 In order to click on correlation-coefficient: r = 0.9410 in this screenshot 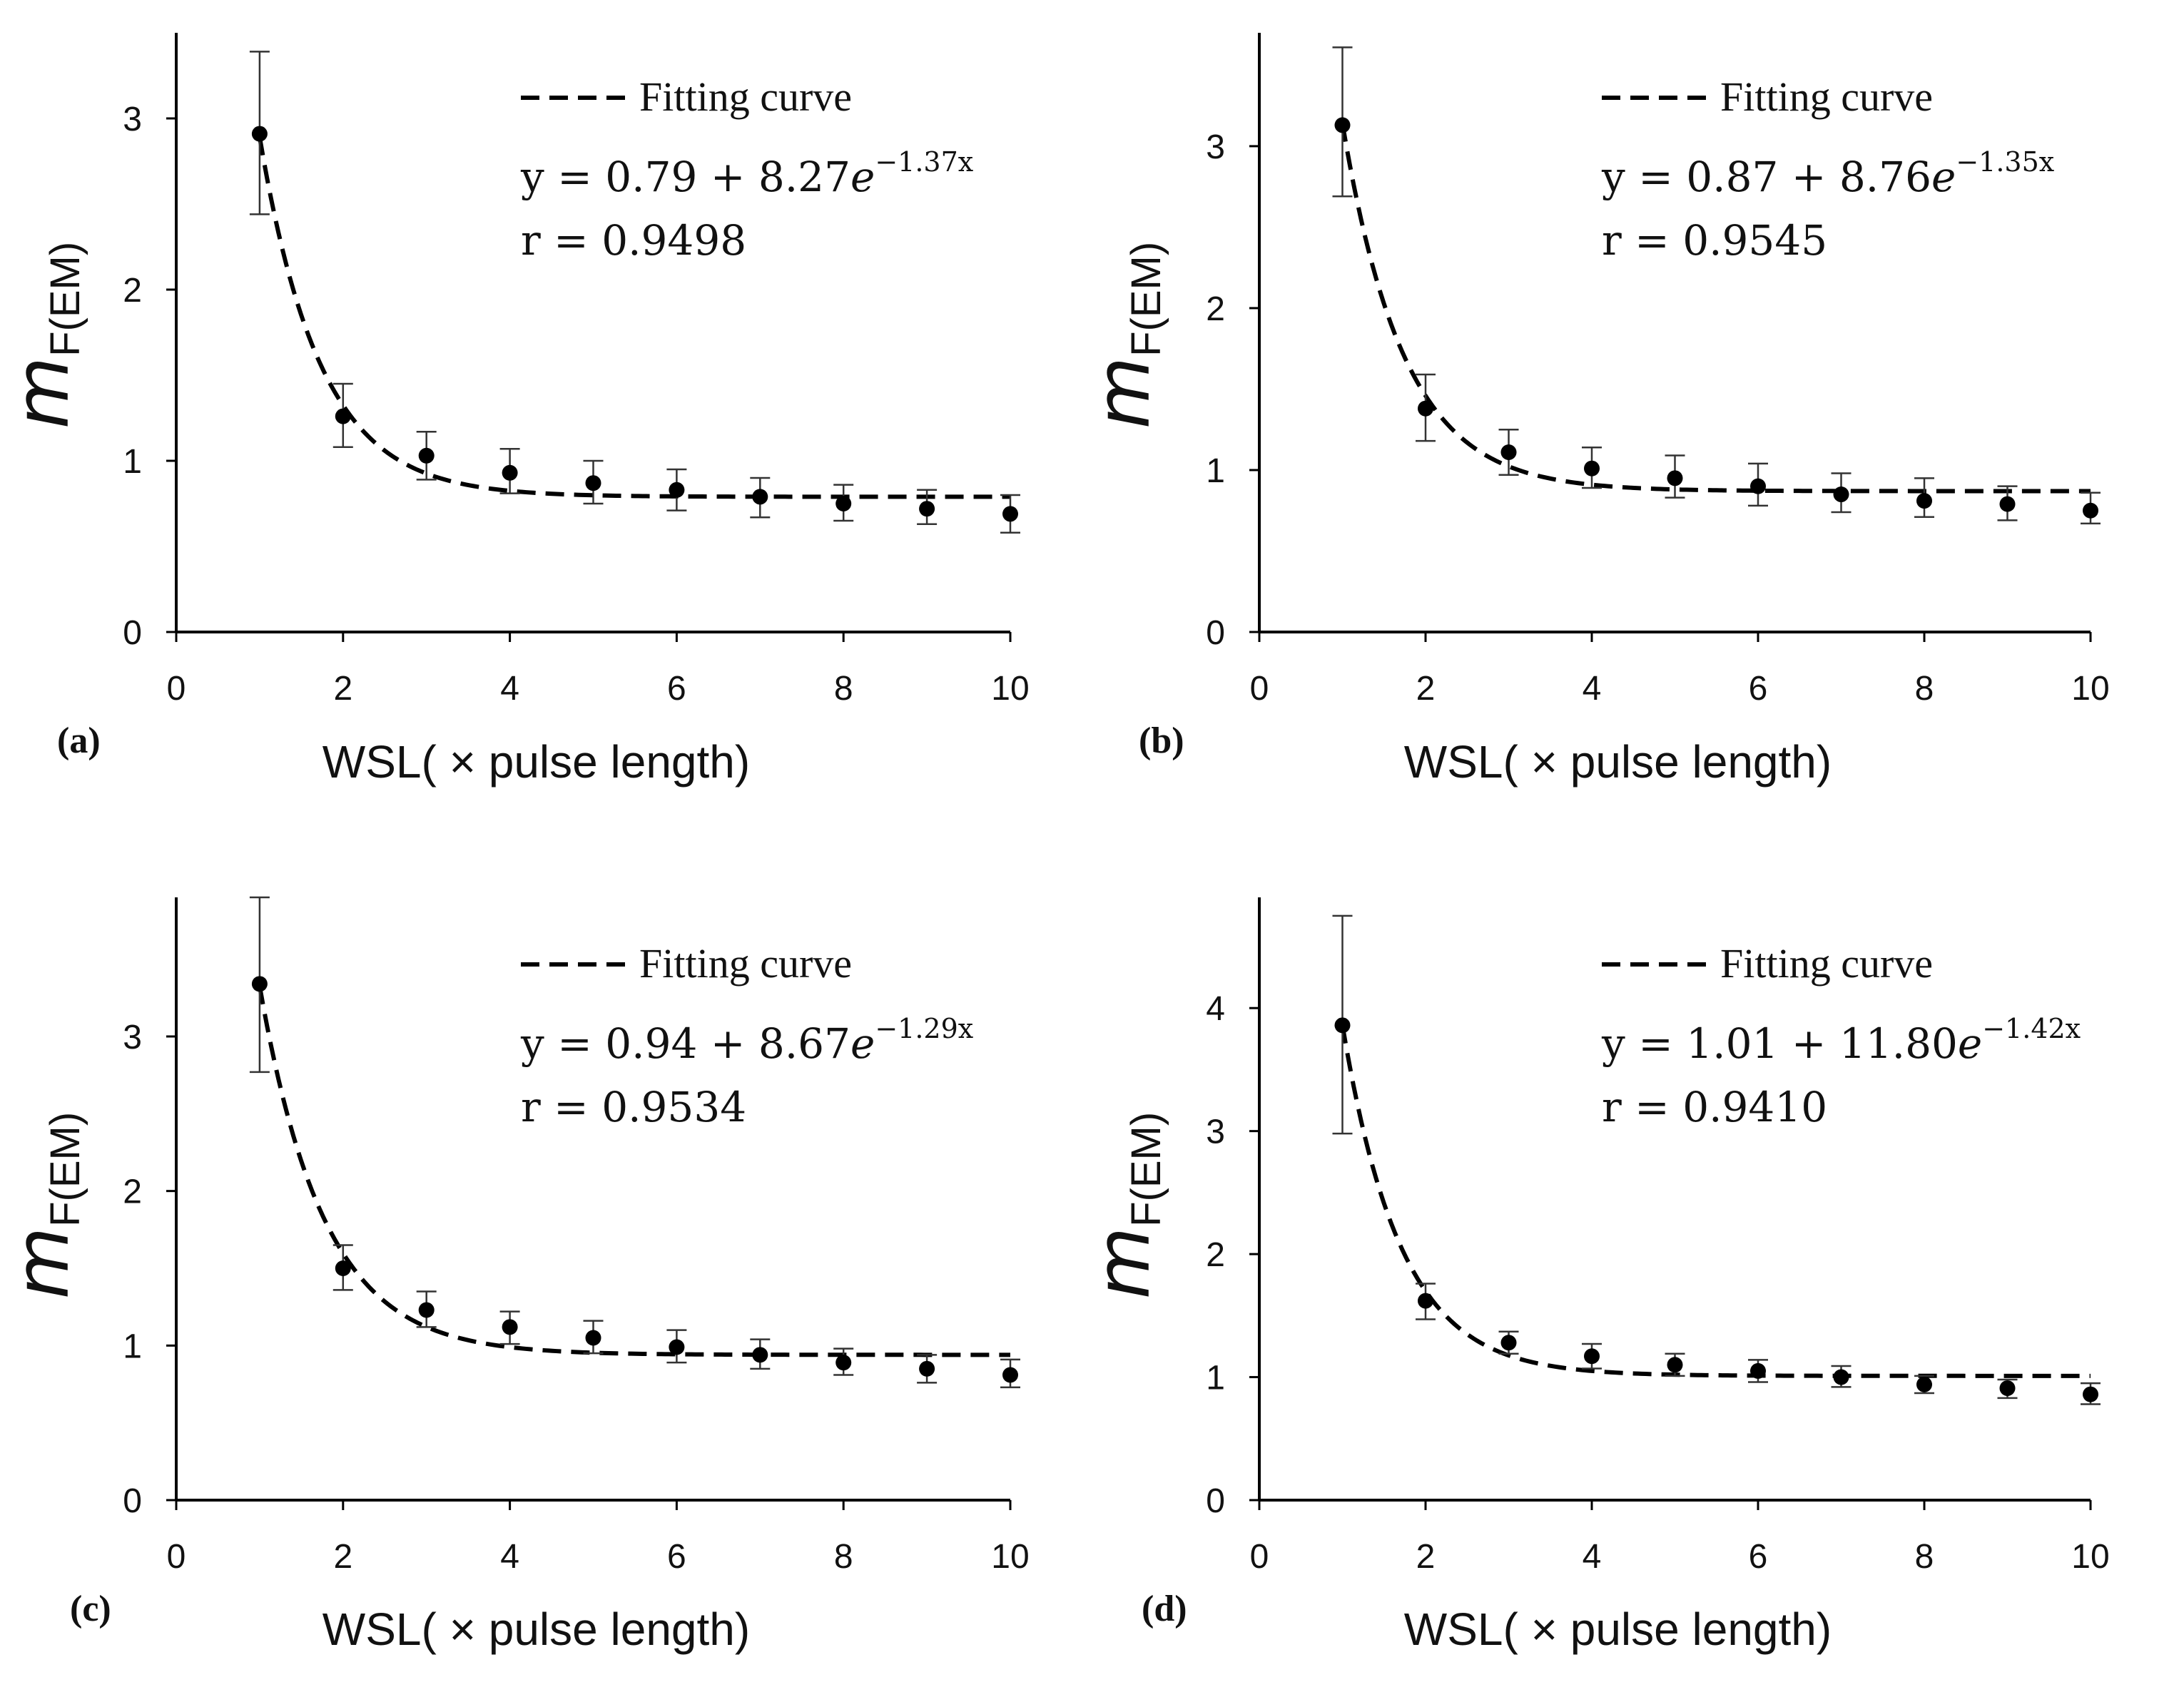, I will do `click(1714, 1107)`.